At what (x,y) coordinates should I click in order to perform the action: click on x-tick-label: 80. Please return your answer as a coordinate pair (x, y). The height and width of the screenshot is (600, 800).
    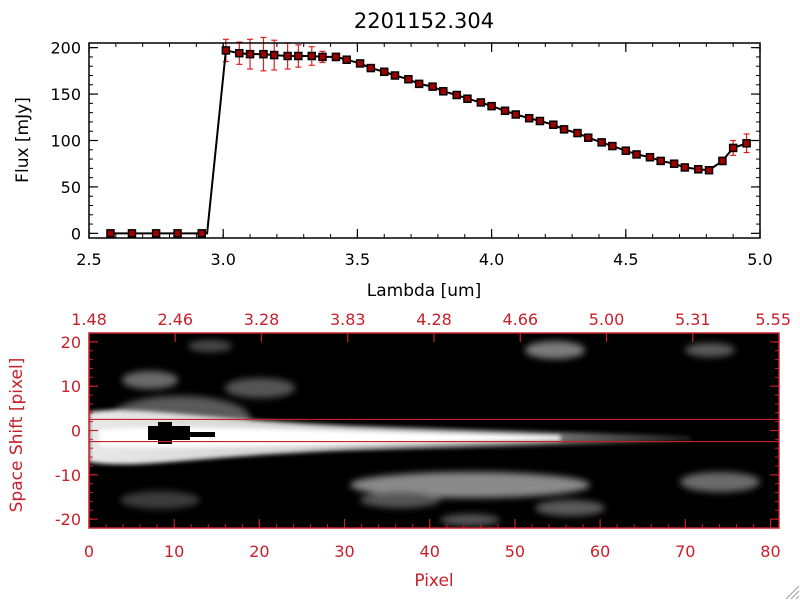
    Looking at the image, I should click on (770, 551).